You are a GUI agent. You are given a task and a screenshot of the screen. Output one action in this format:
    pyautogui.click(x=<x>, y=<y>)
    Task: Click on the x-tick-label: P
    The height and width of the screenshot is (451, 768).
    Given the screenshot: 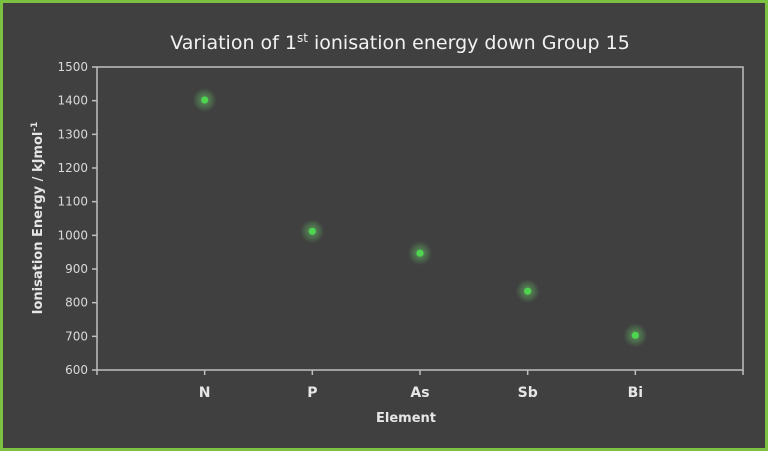 What is the action you would take?
    pyautogui.click(x=312, y=393)
    